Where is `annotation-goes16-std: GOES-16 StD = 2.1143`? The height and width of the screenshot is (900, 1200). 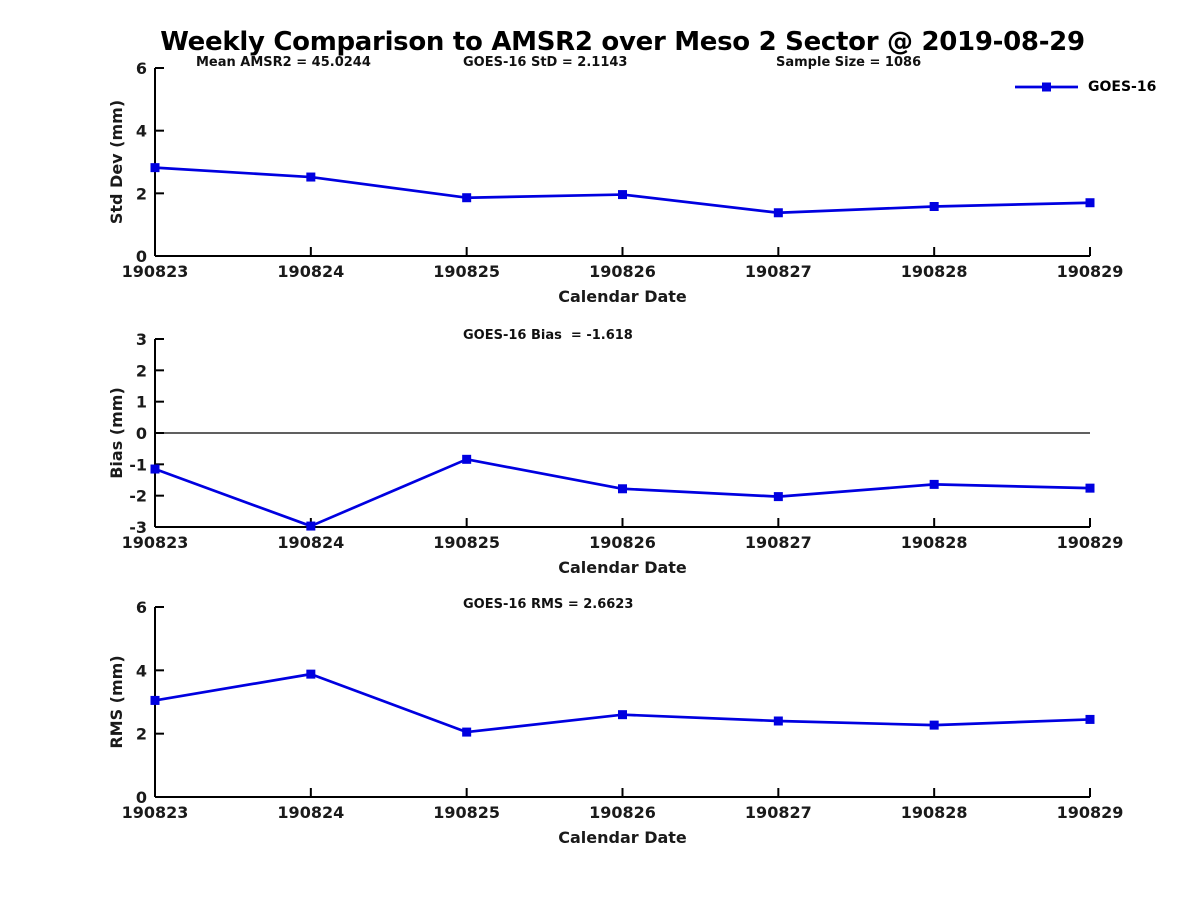 annotation-goes16-std: GOES-16 StD = 2.1143 is located at coordinates (545, 62).